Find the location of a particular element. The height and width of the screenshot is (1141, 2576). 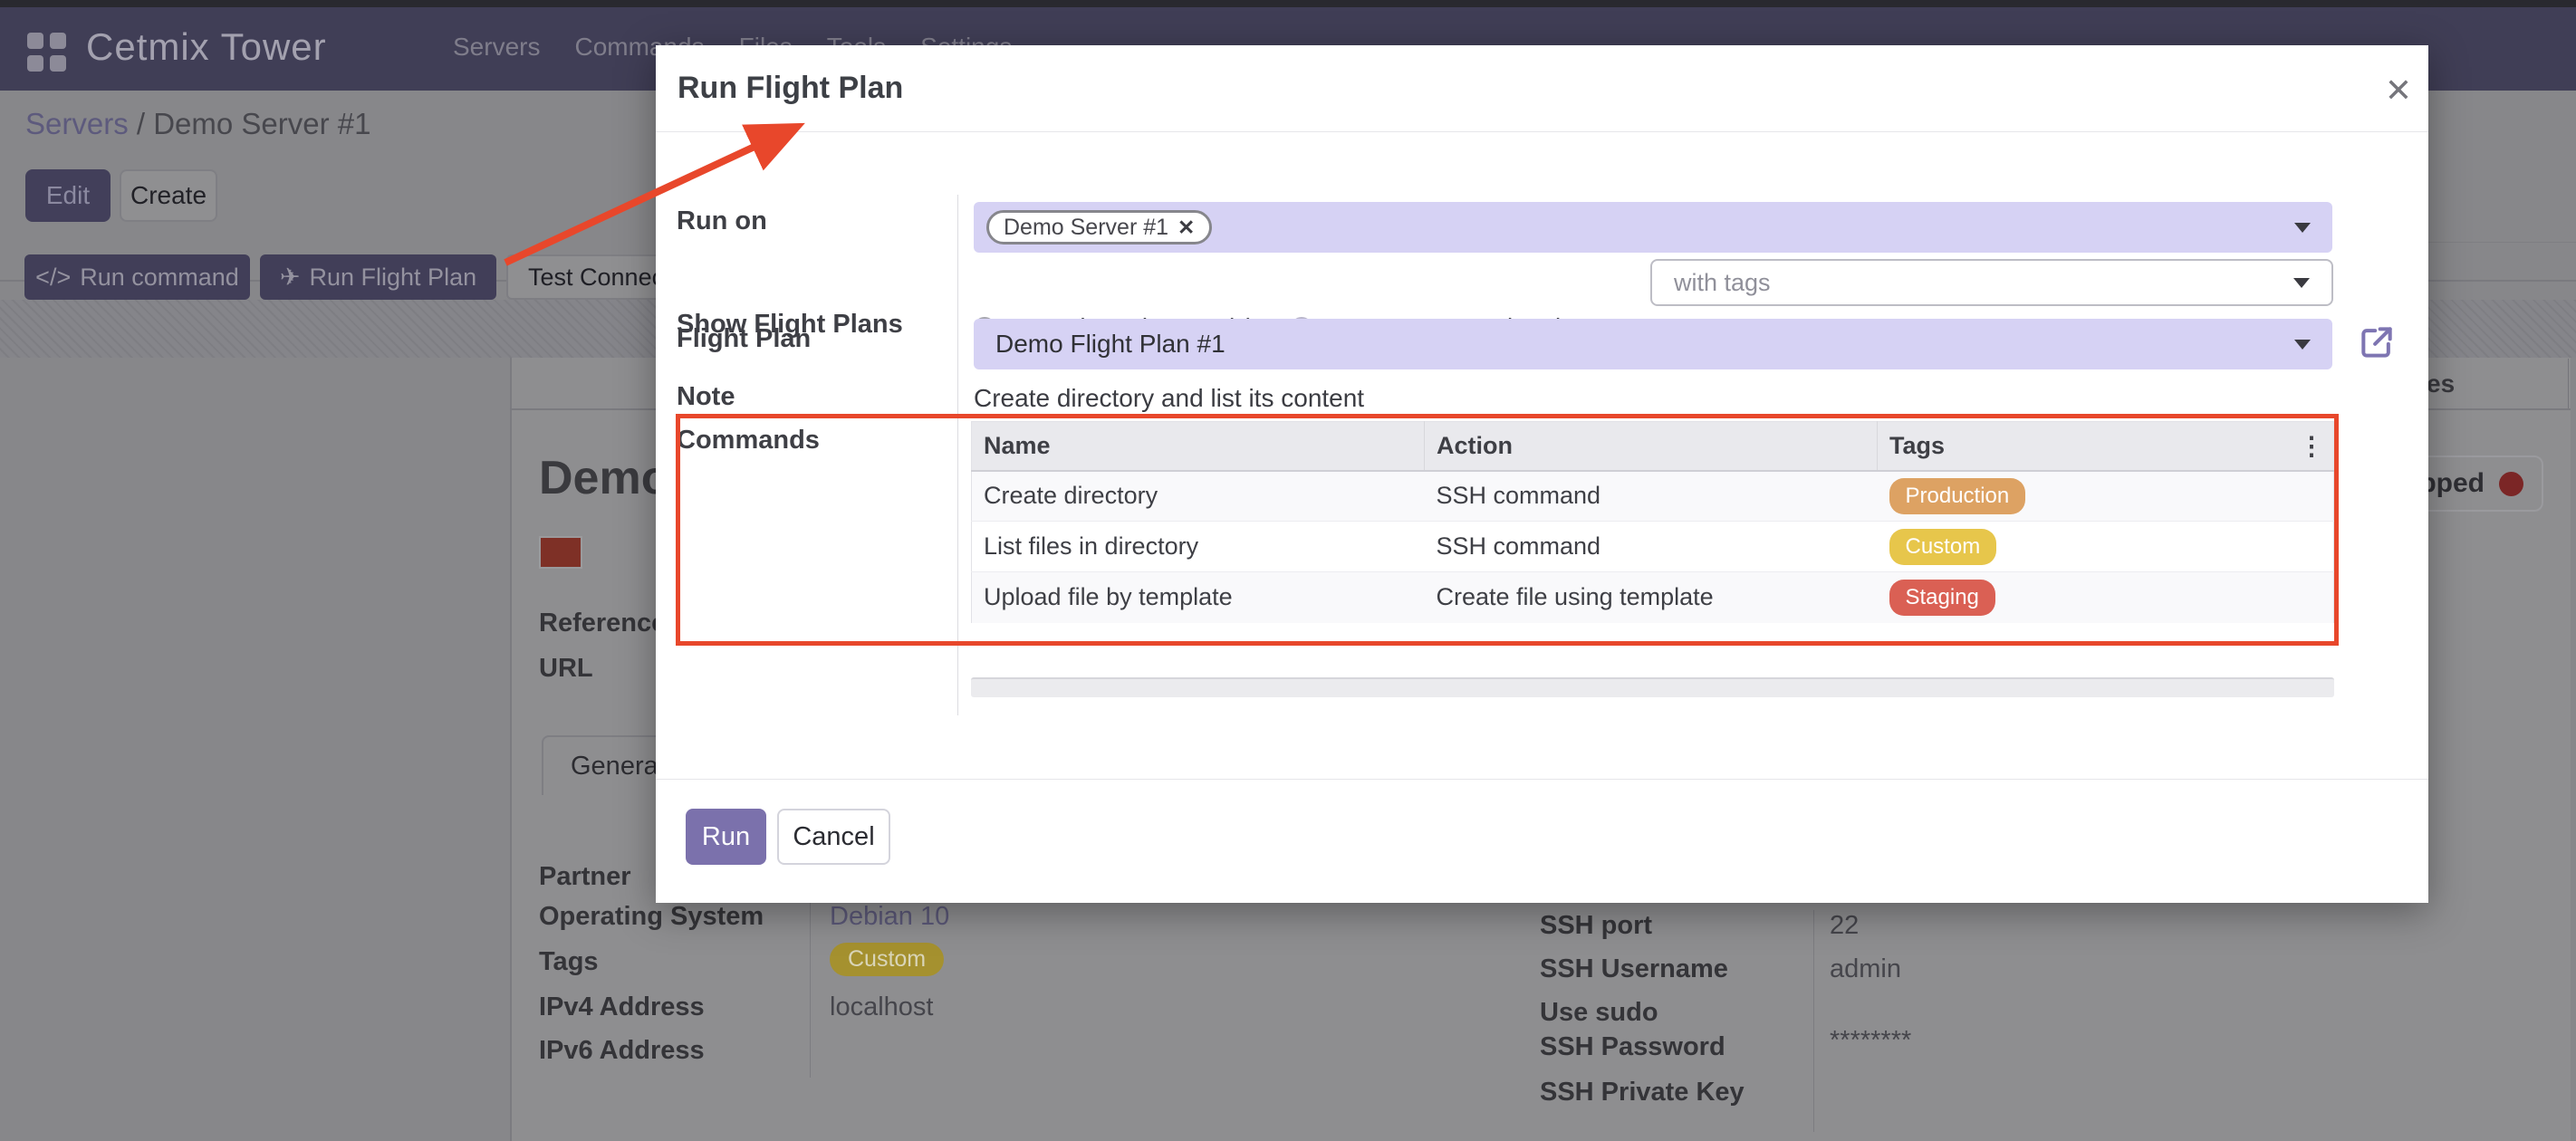

ssh-password-value: ******** is located at coordinates (1871, 1040).